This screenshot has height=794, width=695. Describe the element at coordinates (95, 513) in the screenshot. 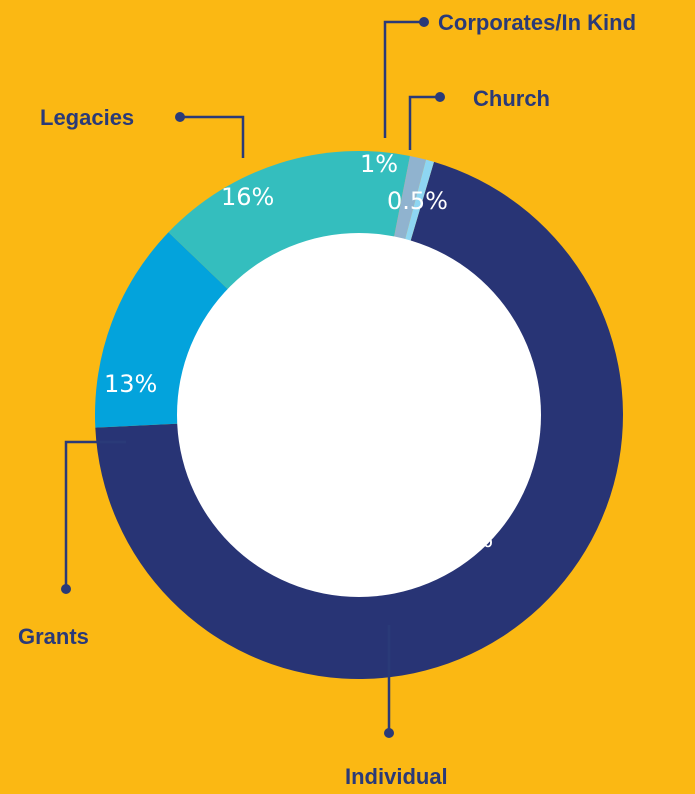

I see `leader-line-grants` at that location.